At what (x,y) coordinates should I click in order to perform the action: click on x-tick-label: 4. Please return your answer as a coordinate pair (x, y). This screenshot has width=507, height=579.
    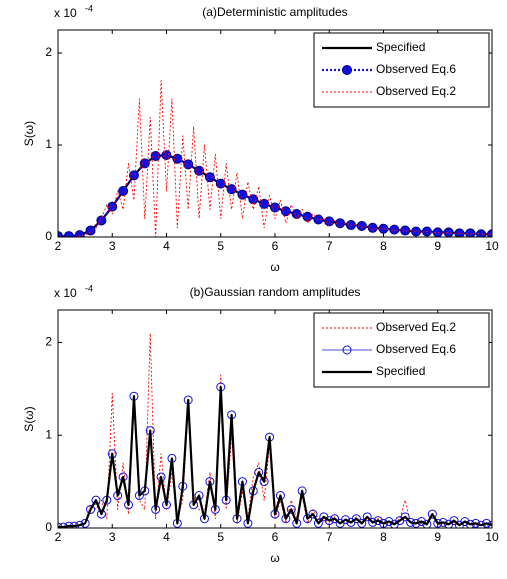
    Looking at the image, I should click on (166, 537).